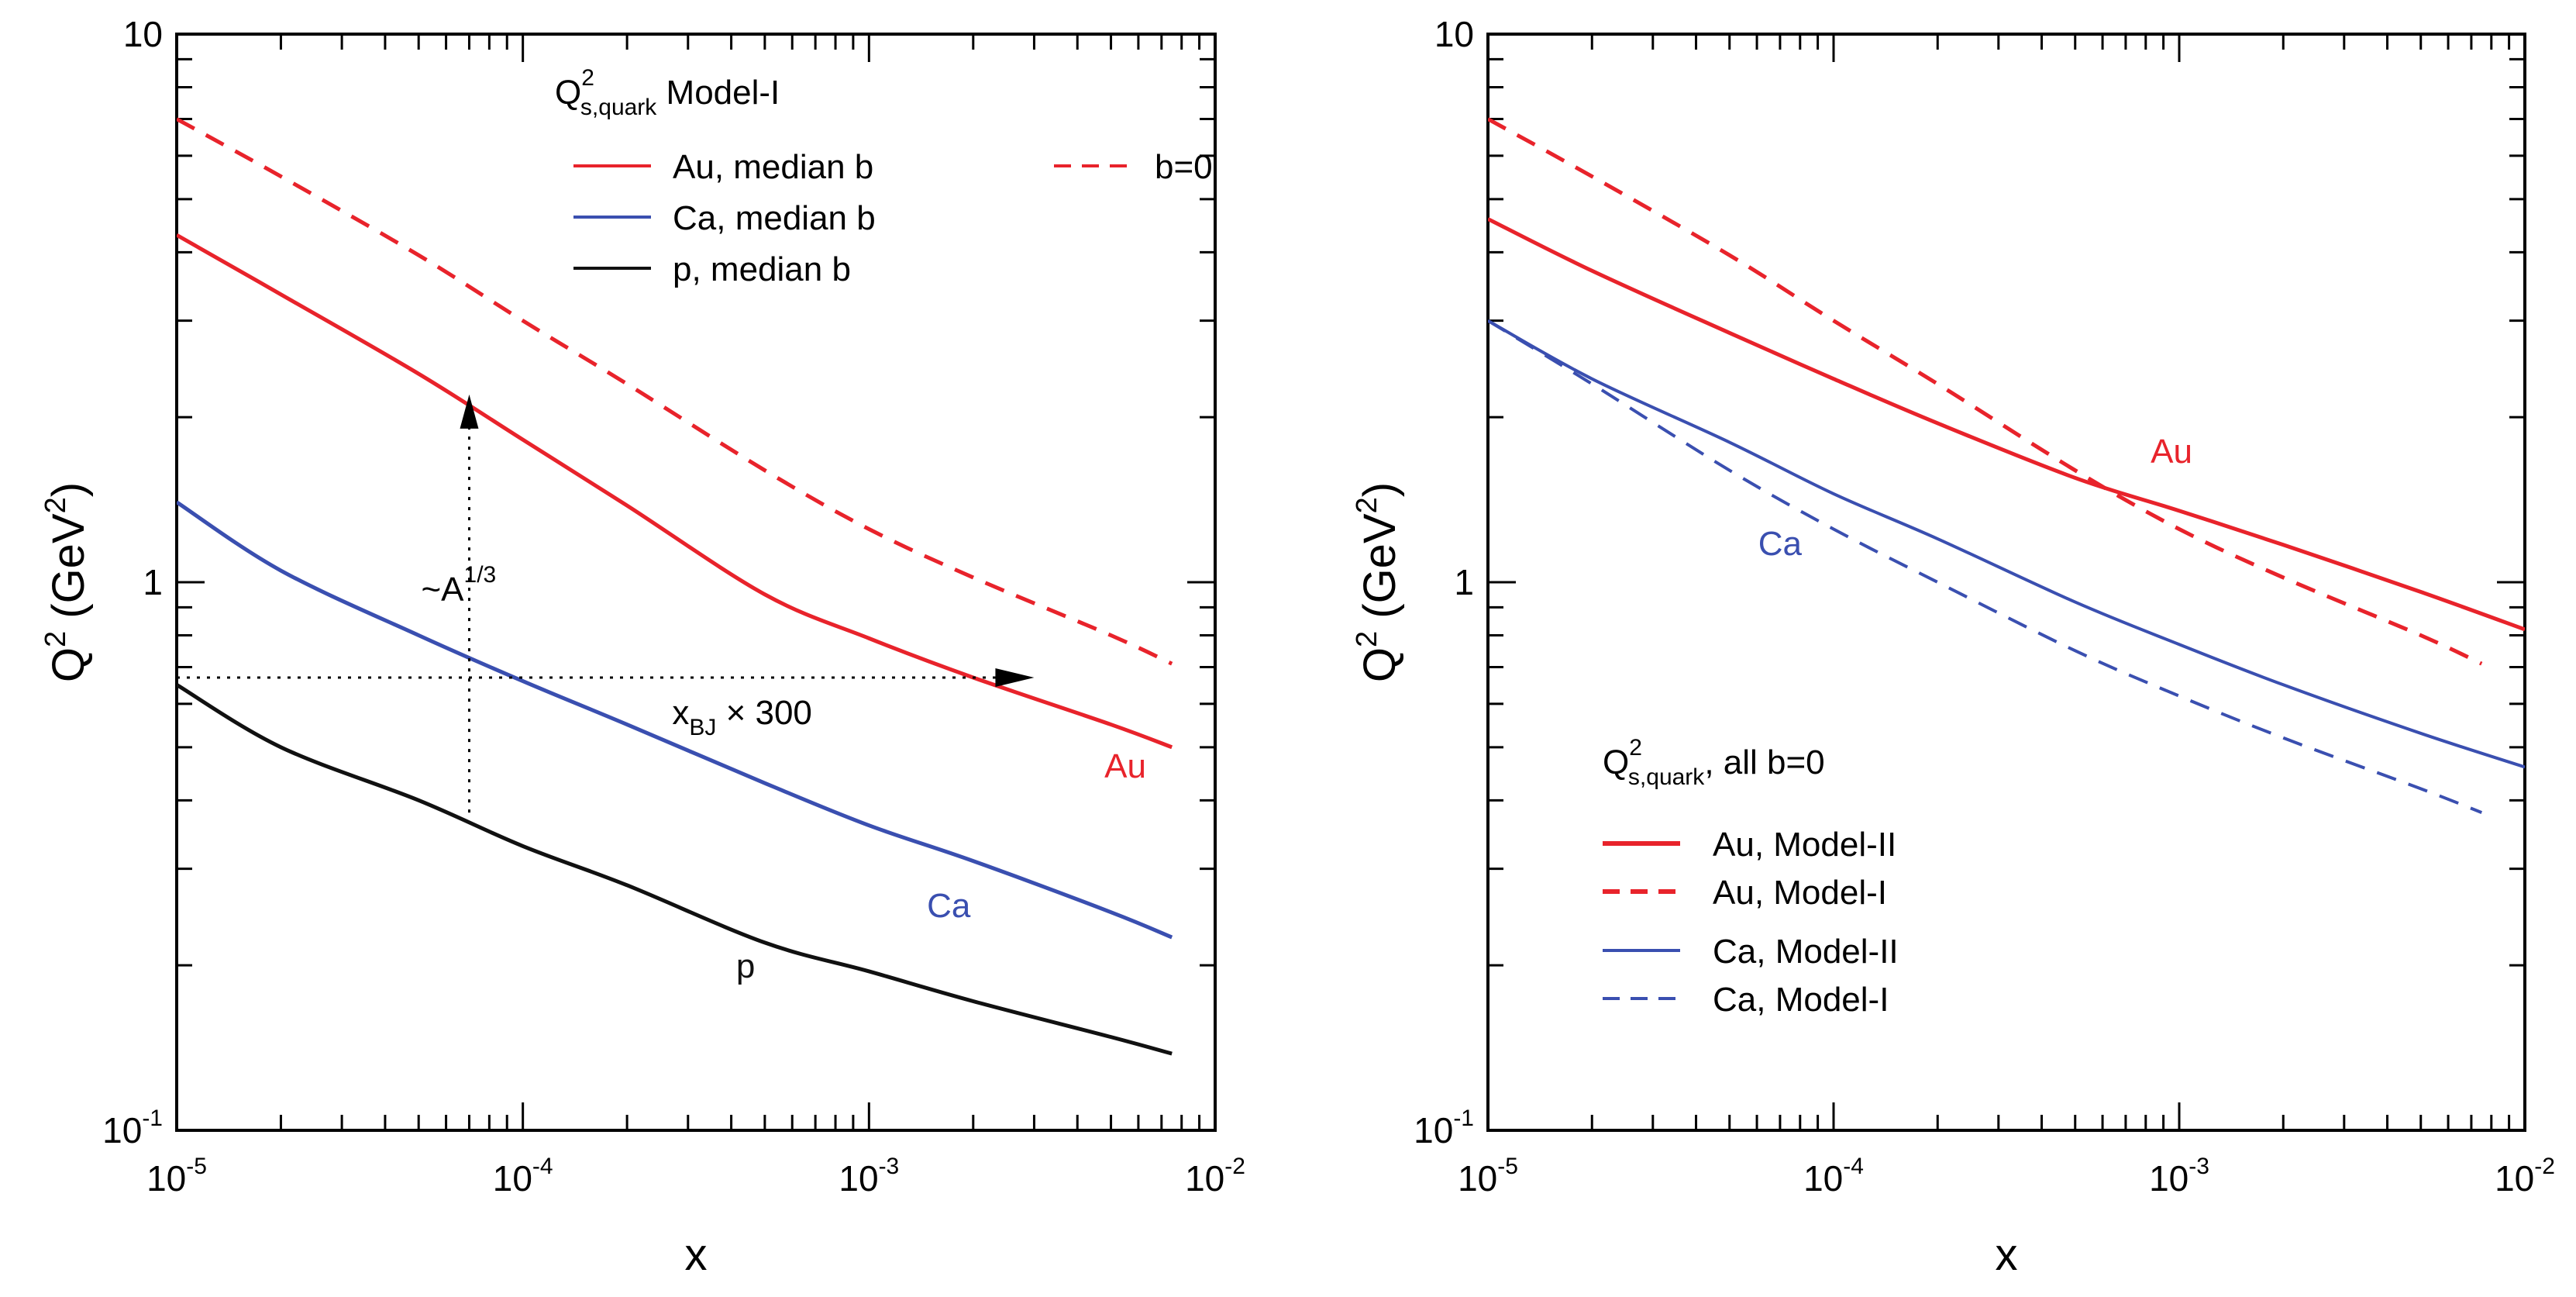 This screenshot has height=1297, width=2576. I want to click on legend-entry-label: p, median b, so click(762, 269).